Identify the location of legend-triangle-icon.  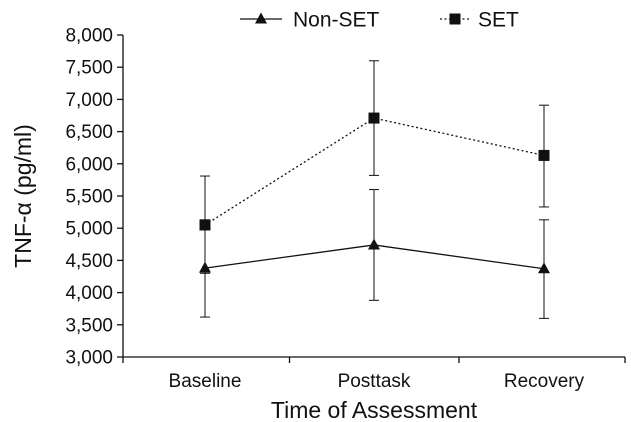
(261, 18).